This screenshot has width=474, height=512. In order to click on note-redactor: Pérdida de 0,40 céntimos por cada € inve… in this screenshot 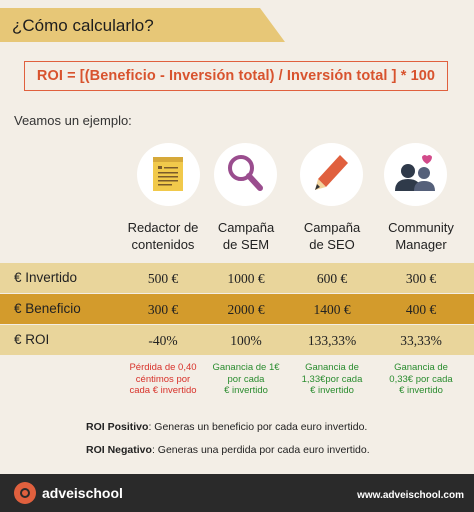, I will do `click(163, 379)`.